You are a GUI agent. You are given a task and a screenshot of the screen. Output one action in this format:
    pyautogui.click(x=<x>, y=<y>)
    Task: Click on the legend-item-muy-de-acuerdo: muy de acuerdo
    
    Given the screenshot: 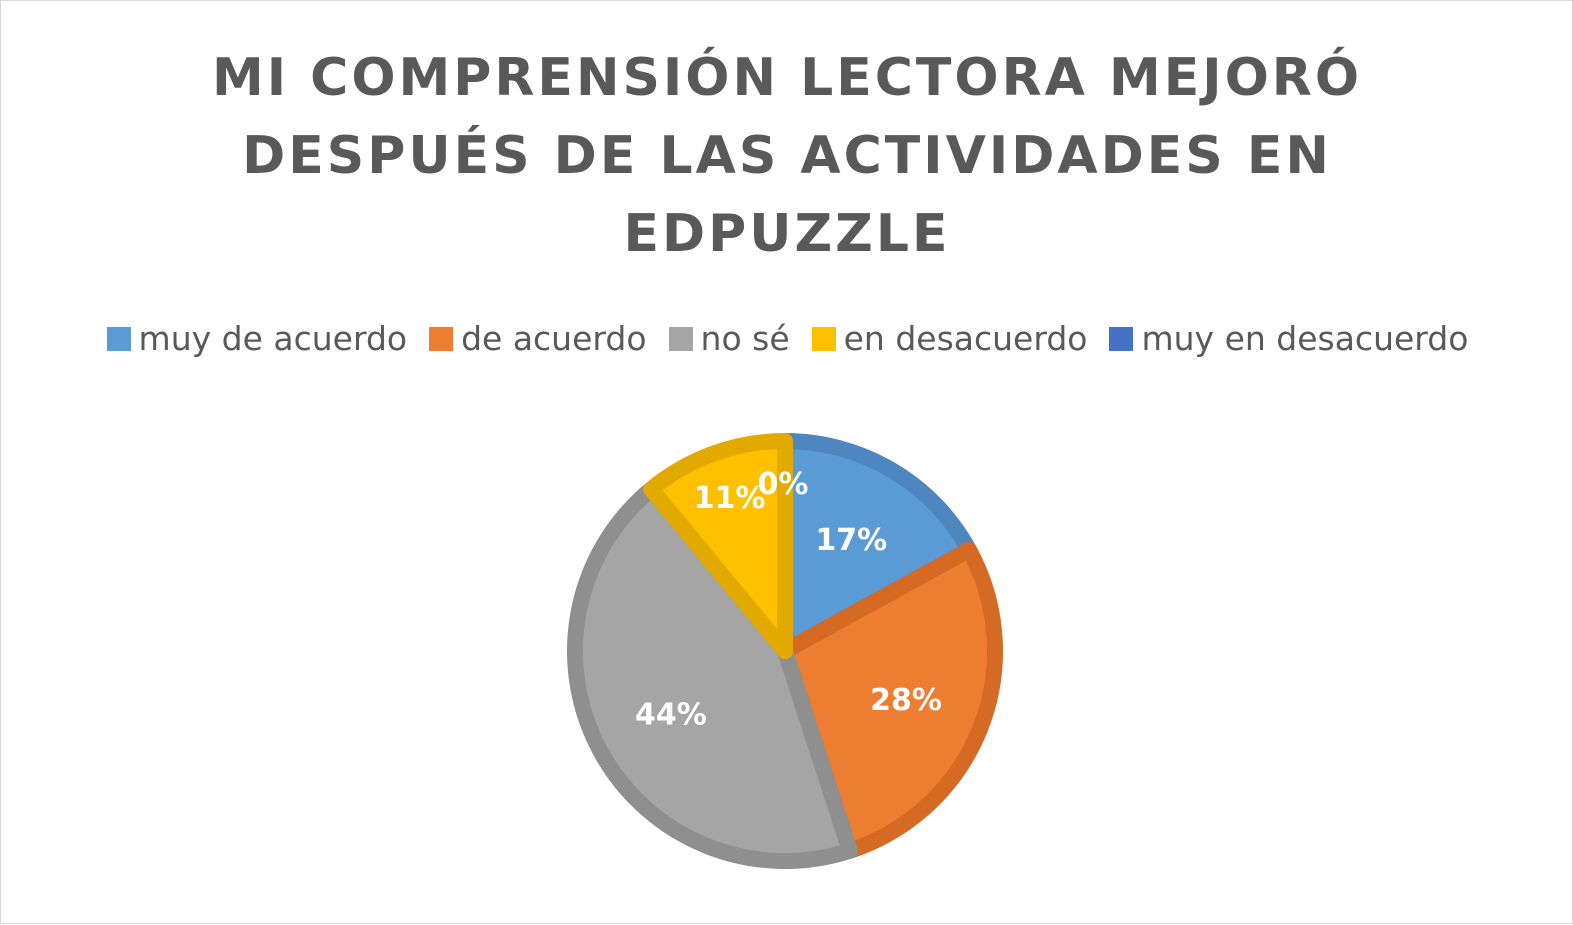 What is the action you would take?
    pyautogui.click(x=257, y=338)
    